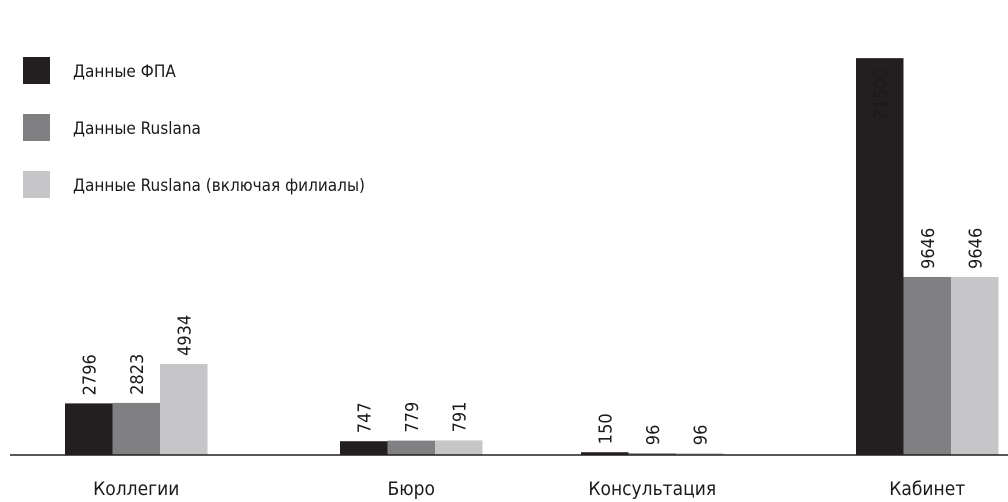  What do you see at coordinates (90, 374) in the screenshot?
I see `data-label-0-0: 2796` at bounding box center [90, 374].